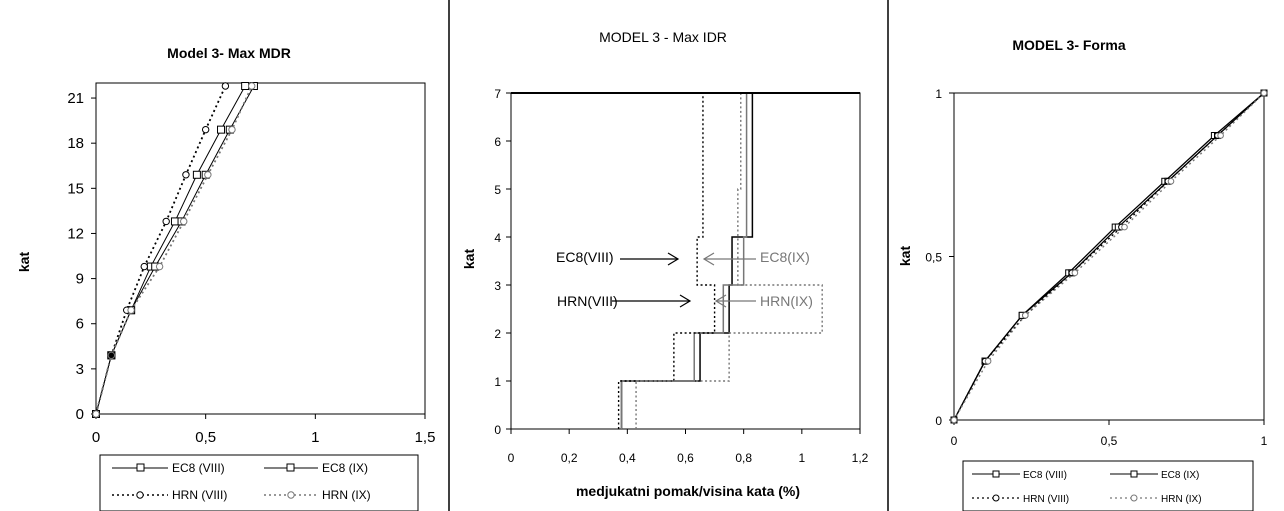 The image size is (1284, 511). Describe the element at coordinates (161, 250) in the screenshot. I see `series-line-hrn-viii` at that location.